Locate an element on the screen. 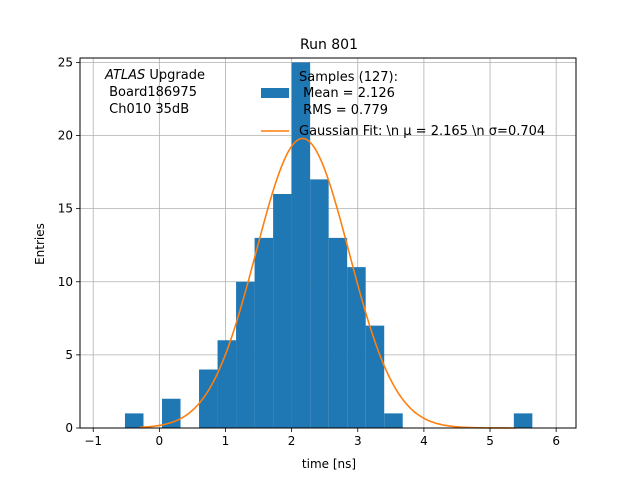 The width and height of the screenshot is (640, 480). x-tick-label: 4 is located at coordinates (424, 441).